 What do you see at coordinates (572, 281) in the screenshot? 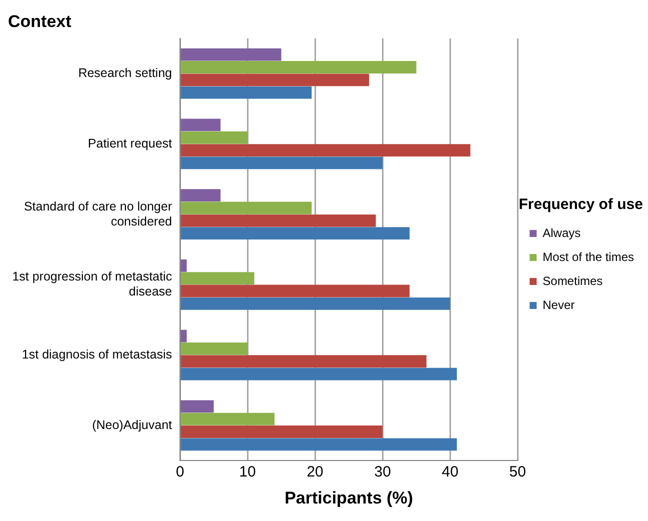
I see `legend-label: Sometimes` at bounding box center [572, 281].